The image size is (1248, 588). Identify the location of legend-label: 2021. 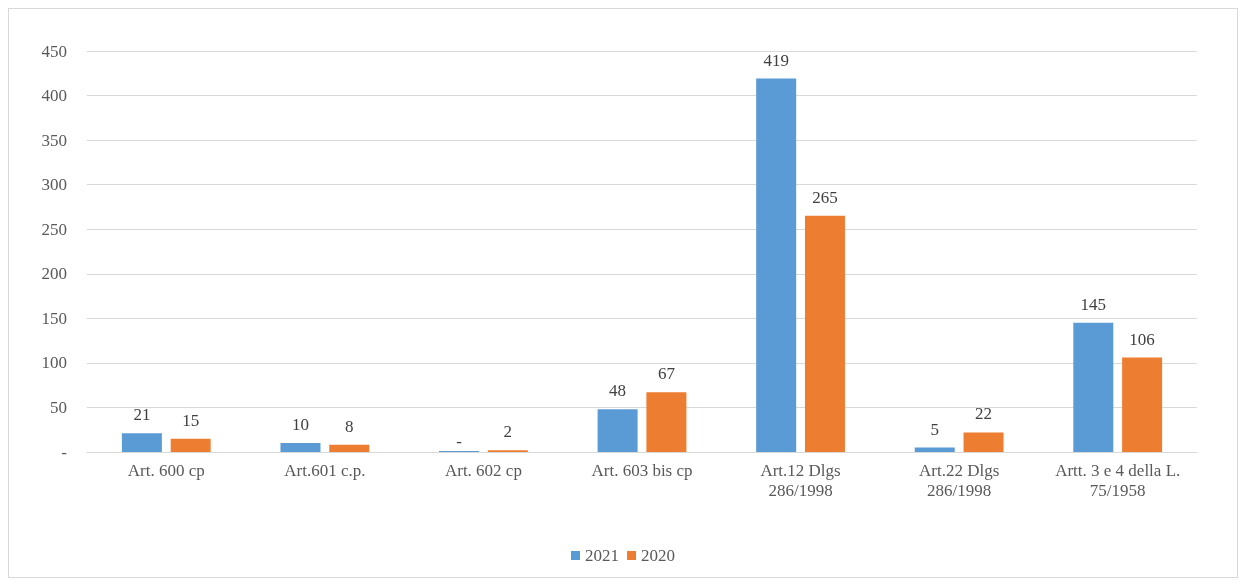
(602, 555).